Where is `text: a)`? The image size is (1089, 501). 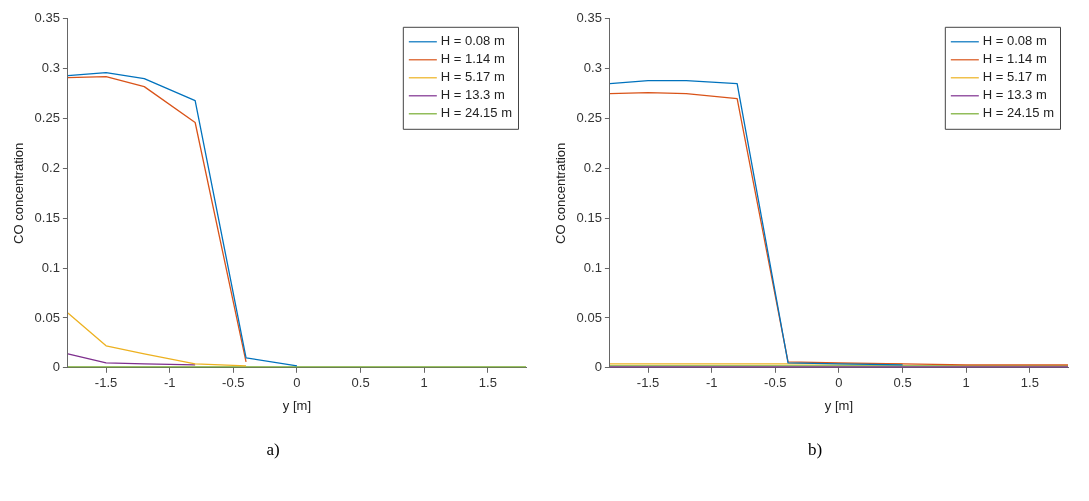
text: a) is located at coordinates (273, 450).